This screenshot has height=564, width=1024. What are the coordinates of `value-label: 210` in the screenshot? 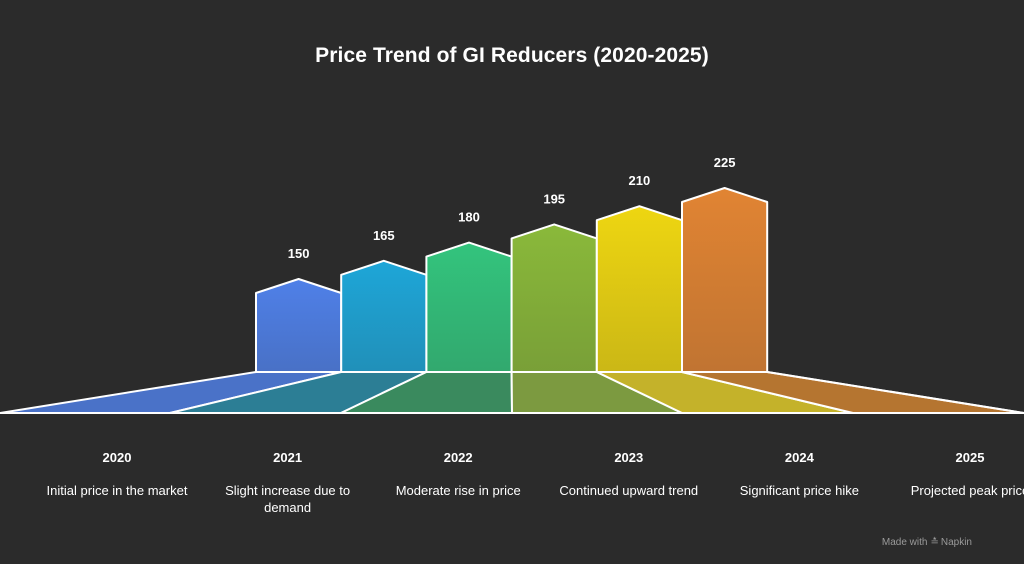 It's located at (640, 180).